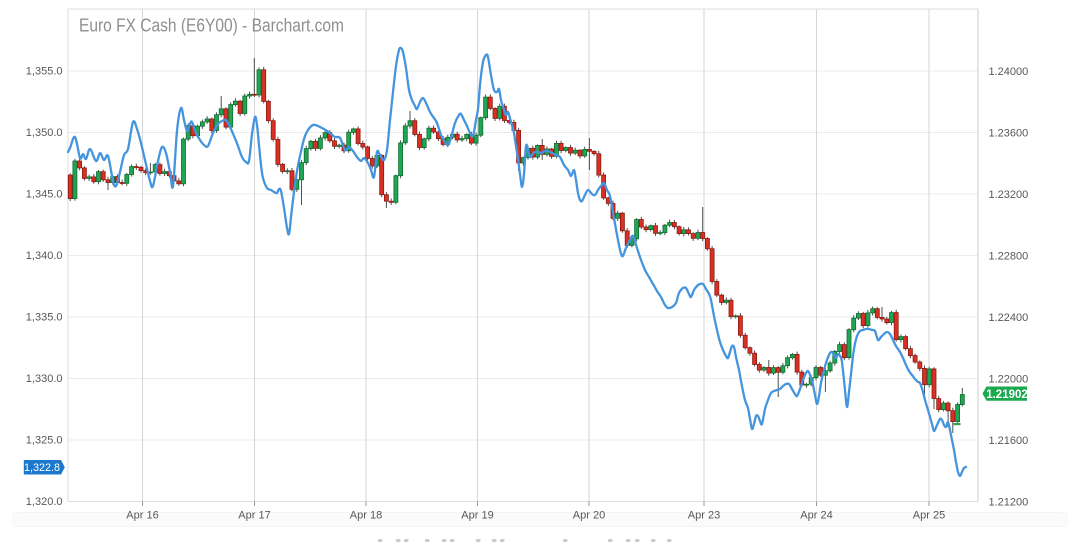 Image resolution: width=1080 pixels, height=547 pixels. What do you see at coordinates (816, 516) in the screenshot?
I see `svg-text: Apr 24` at bounding box center [816, 516].